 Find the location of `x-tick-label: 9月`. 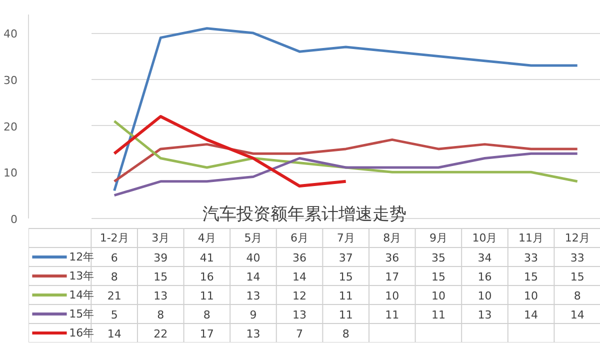

x-tick-label: 9月 is located at coordinates (438, 238).